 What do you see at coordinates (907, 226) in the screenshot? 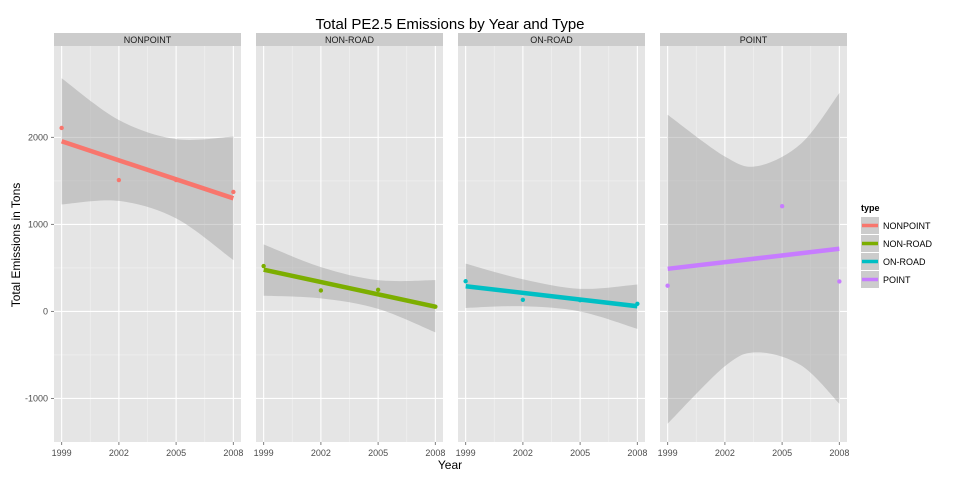
I see `legend-label: NONPOINT` at bounding box center [907, 226].